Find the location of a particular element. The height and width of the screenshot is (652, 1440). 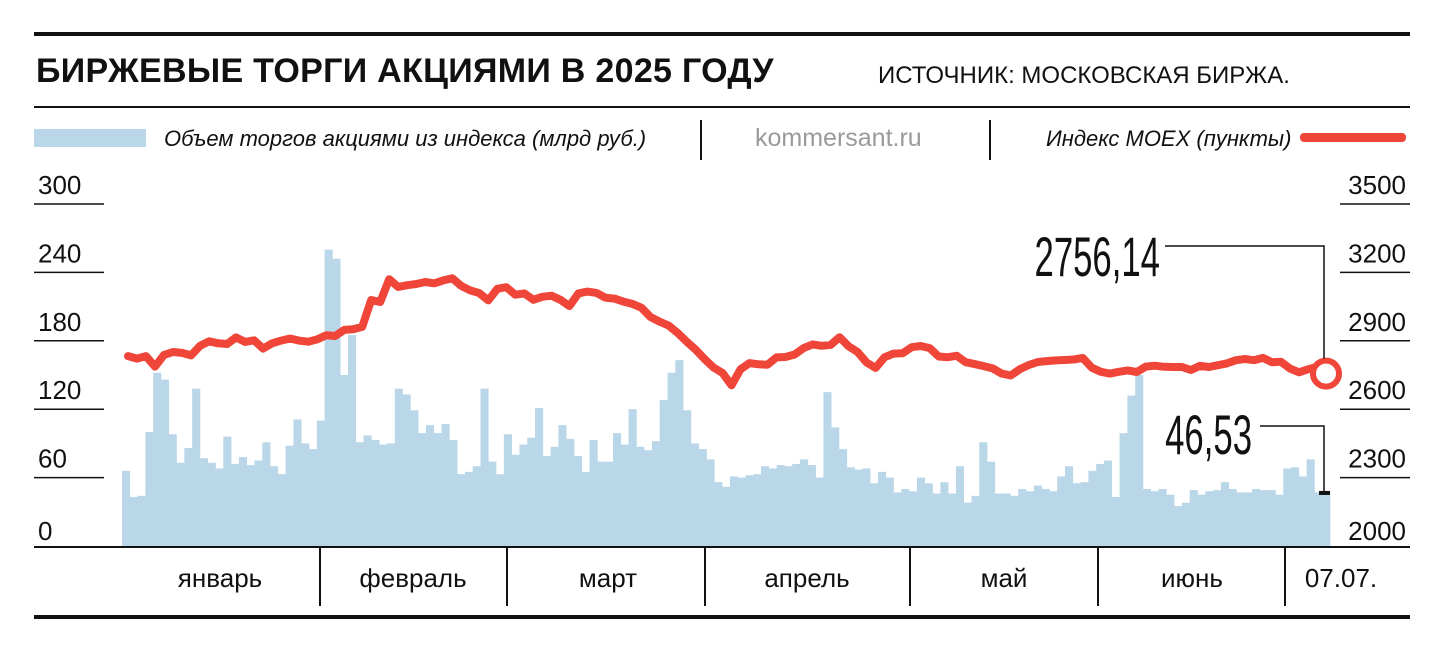

month-label: февраль is located at coordinates (412, 578).